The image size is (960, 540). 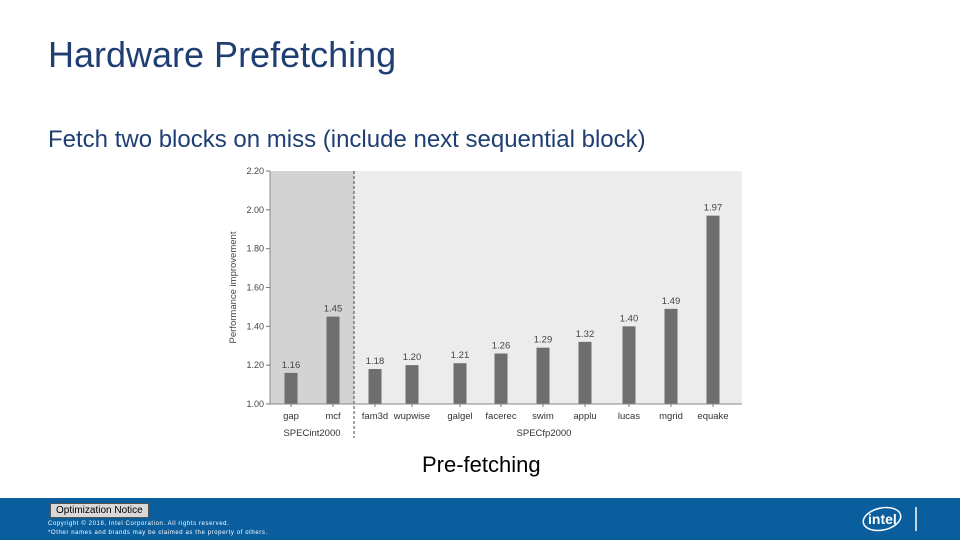 What do you see at coordinates (713, 309) in the screenshot?
I see `bar-equake` at bounding box center [713, 309].